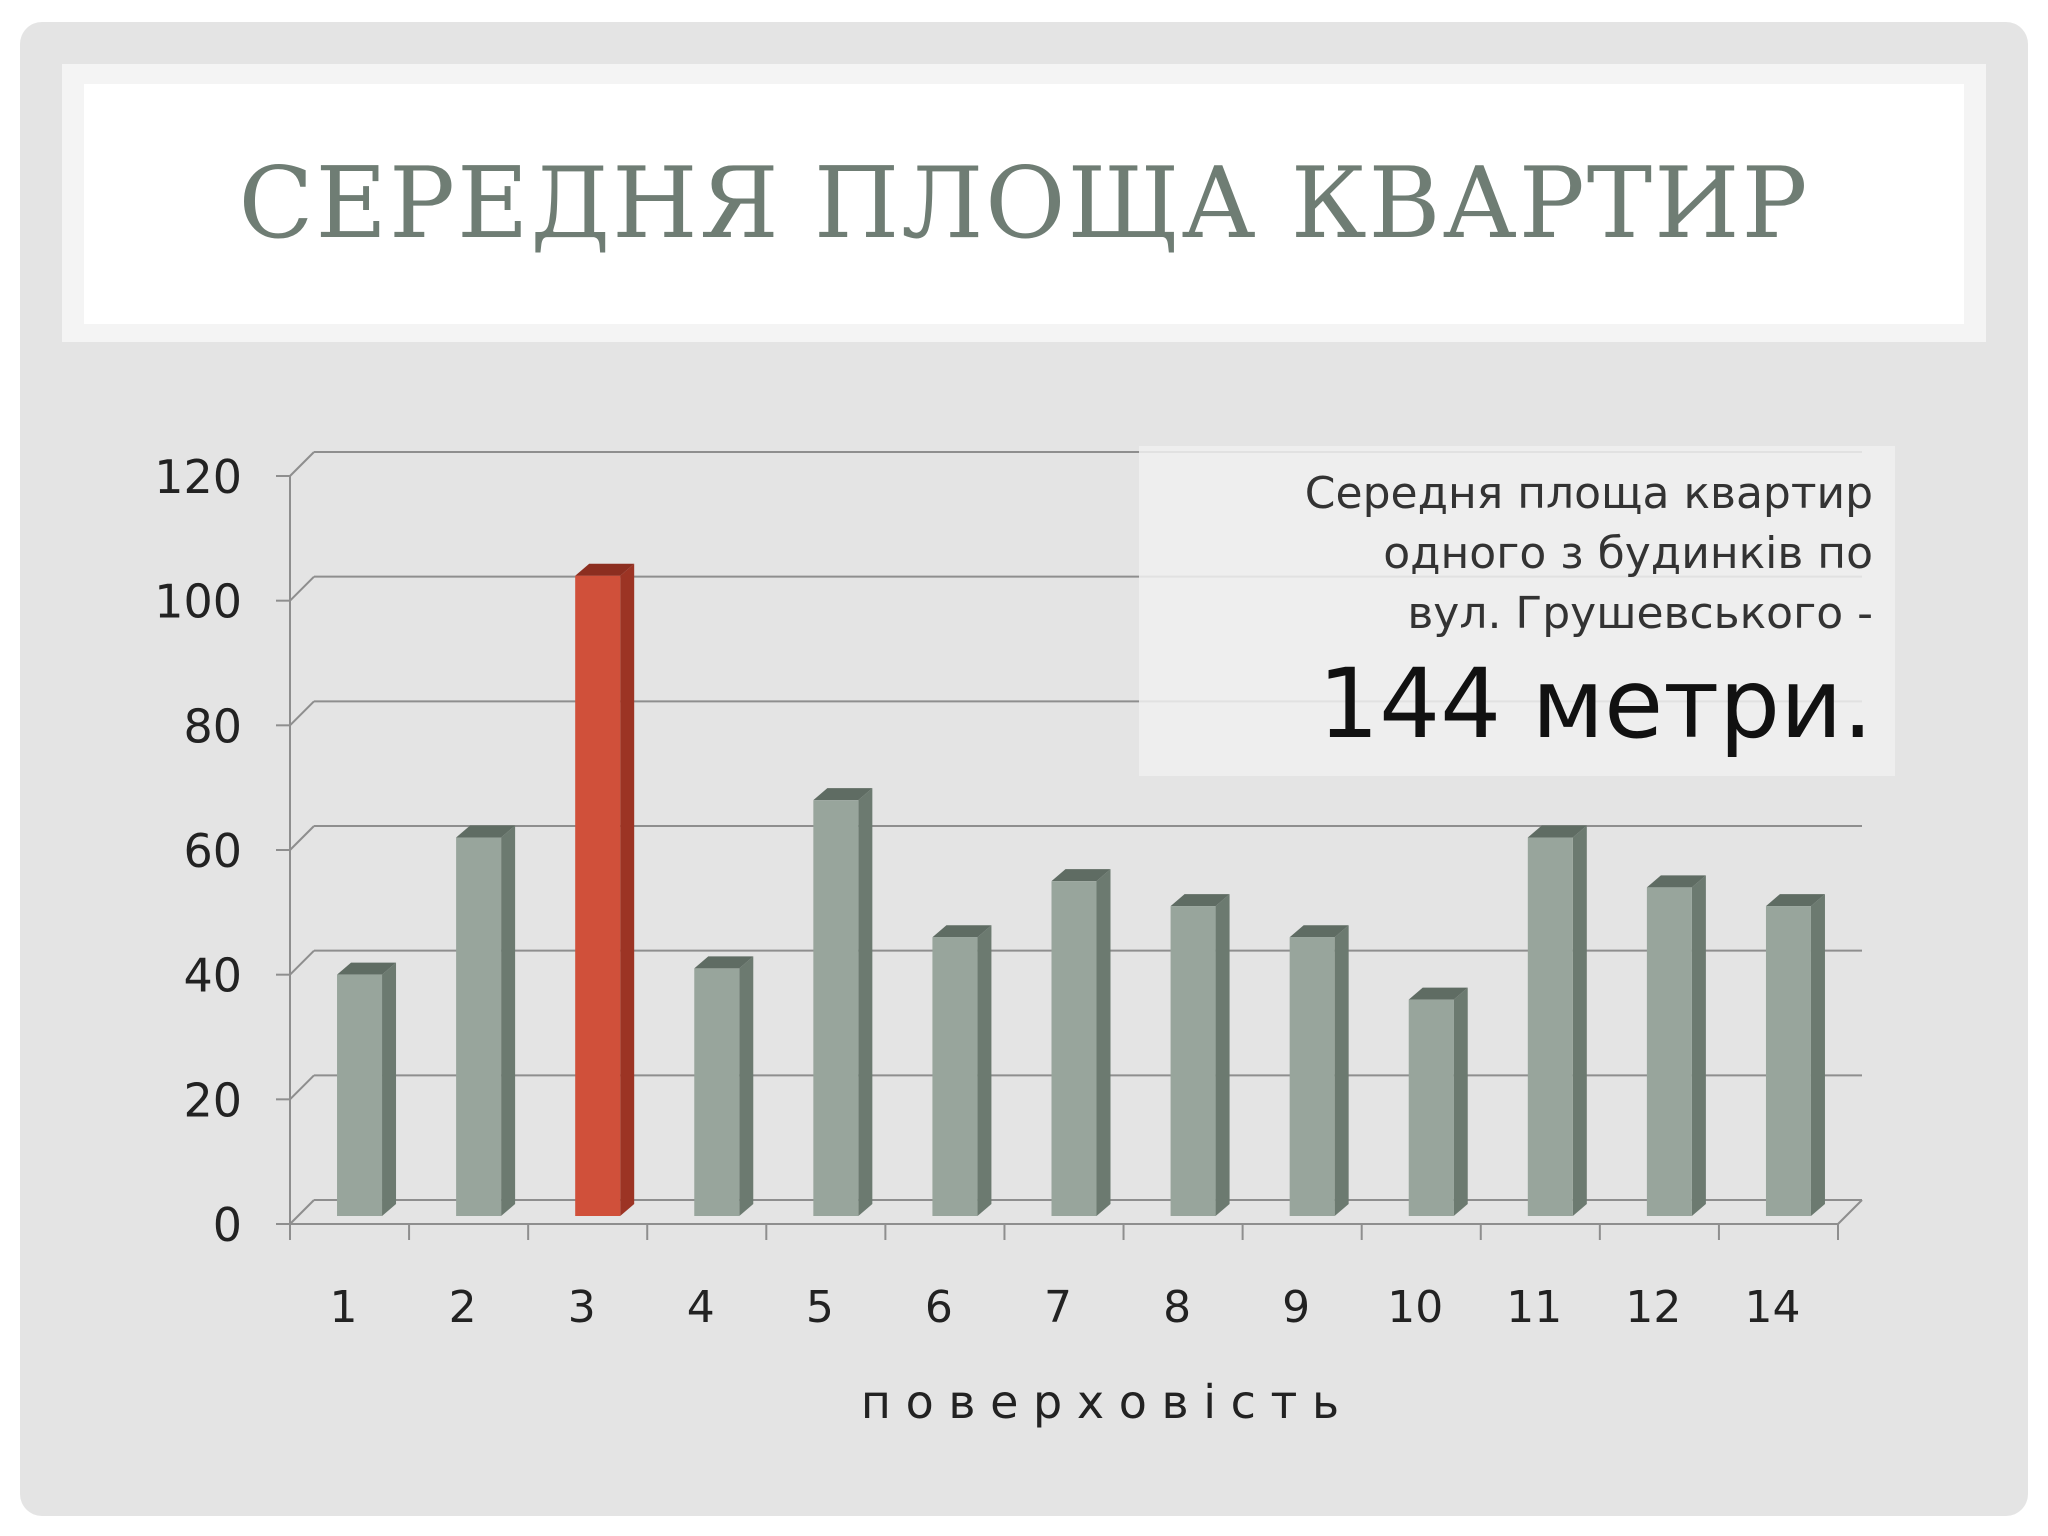 Image resolution: width=2048 pixels, height=1536 pixels. What do you see at coordinates (212, 851) in the screenshot?
I see `y-tick-label-60: 60` at bounding box center [212, 851].